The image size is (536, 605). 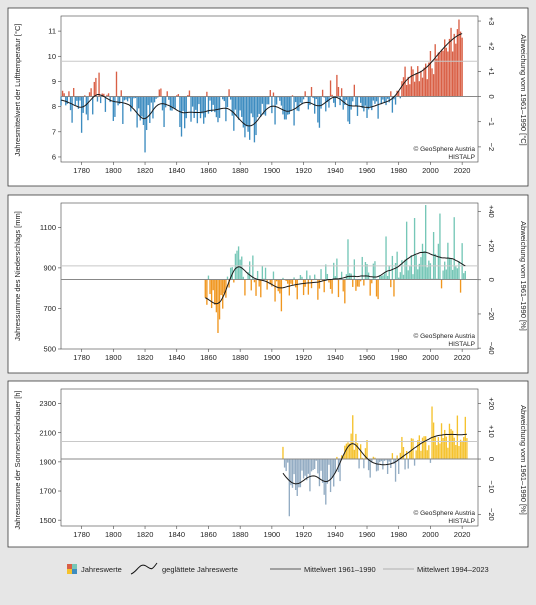 What do you see at coordinates (348, 109) in the screenshot?
I see `bar-1948` at bounding box center [348, 109].